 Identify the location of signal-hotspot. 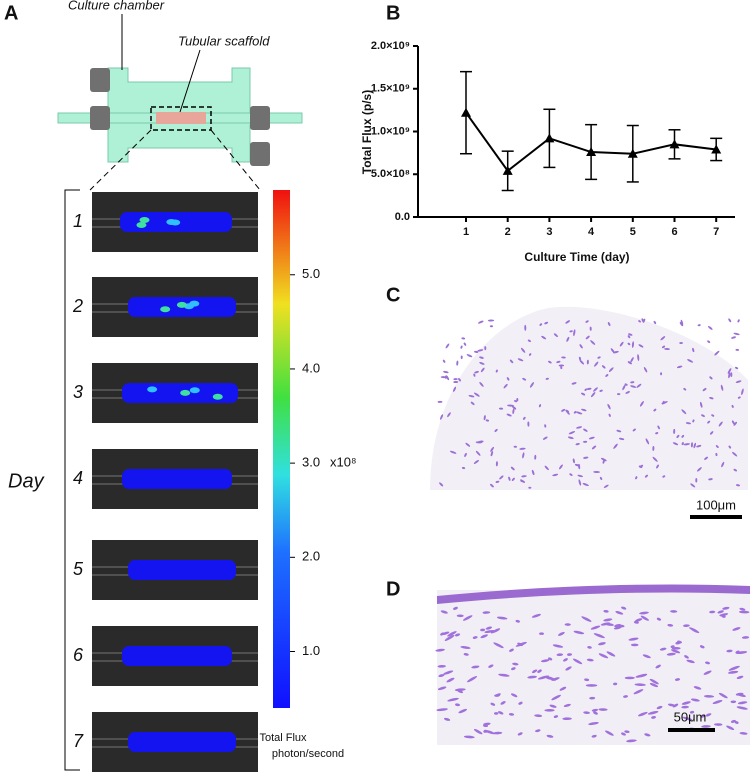
(171, 222).